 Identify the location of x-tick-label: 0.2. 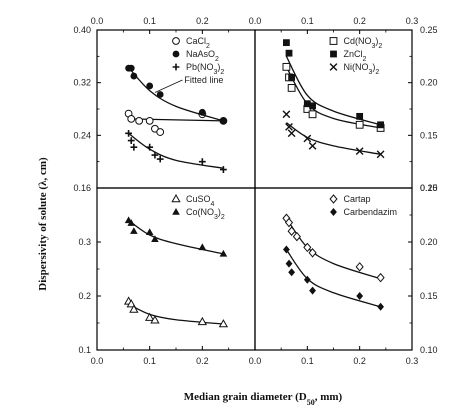
(359, 361).